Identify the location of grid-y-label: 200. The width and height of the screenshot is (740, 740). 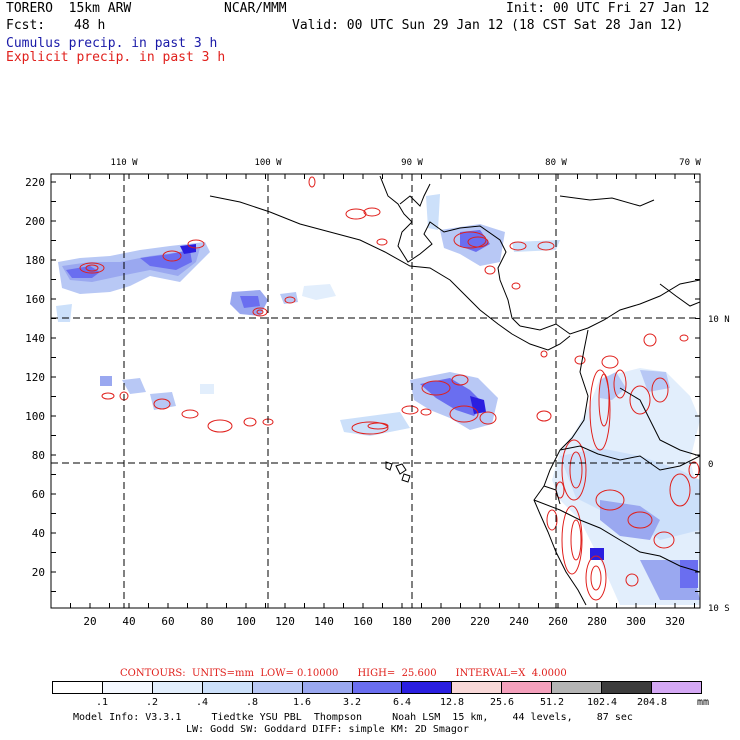
(35, 221).